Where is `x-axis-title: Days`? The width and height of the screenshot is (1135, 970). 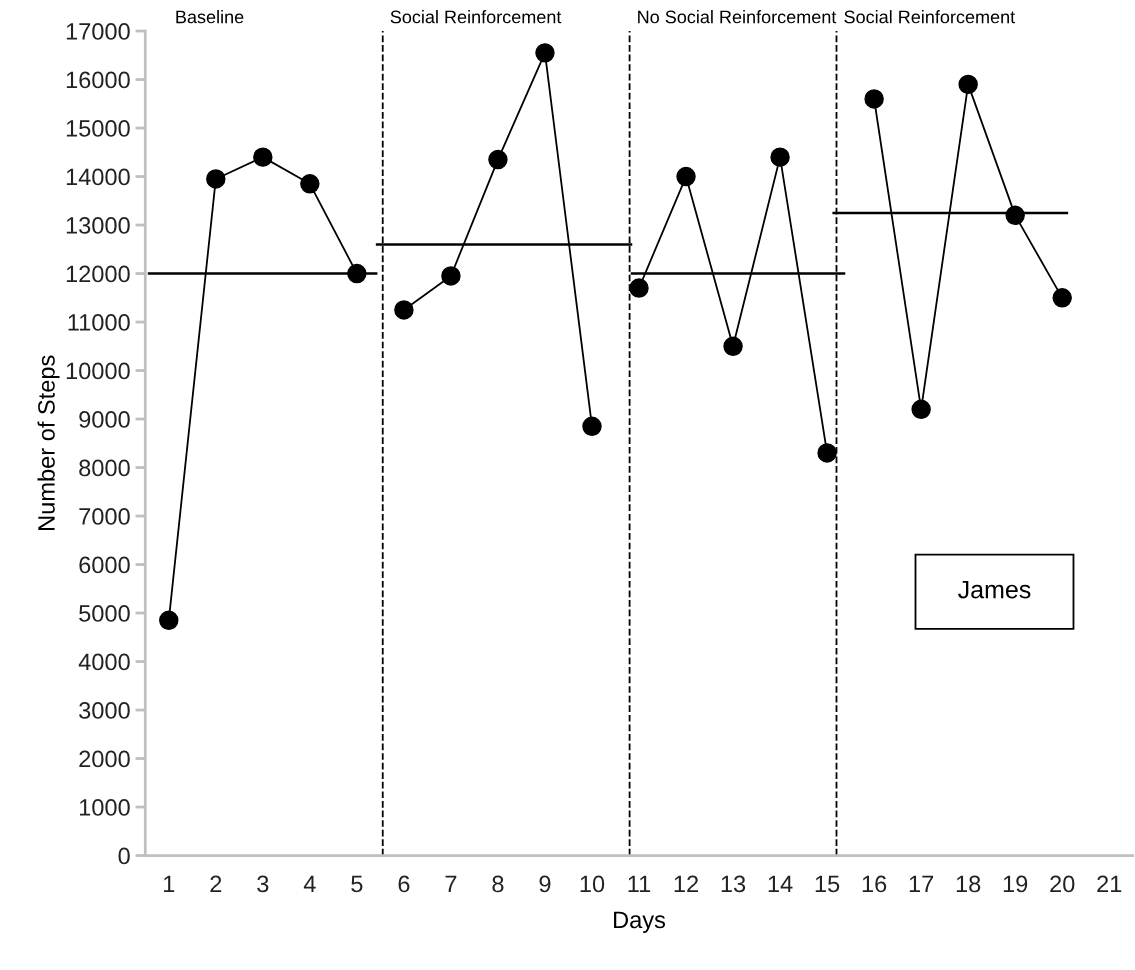 x-axis-title: Days is located at coordinates (640, 922).